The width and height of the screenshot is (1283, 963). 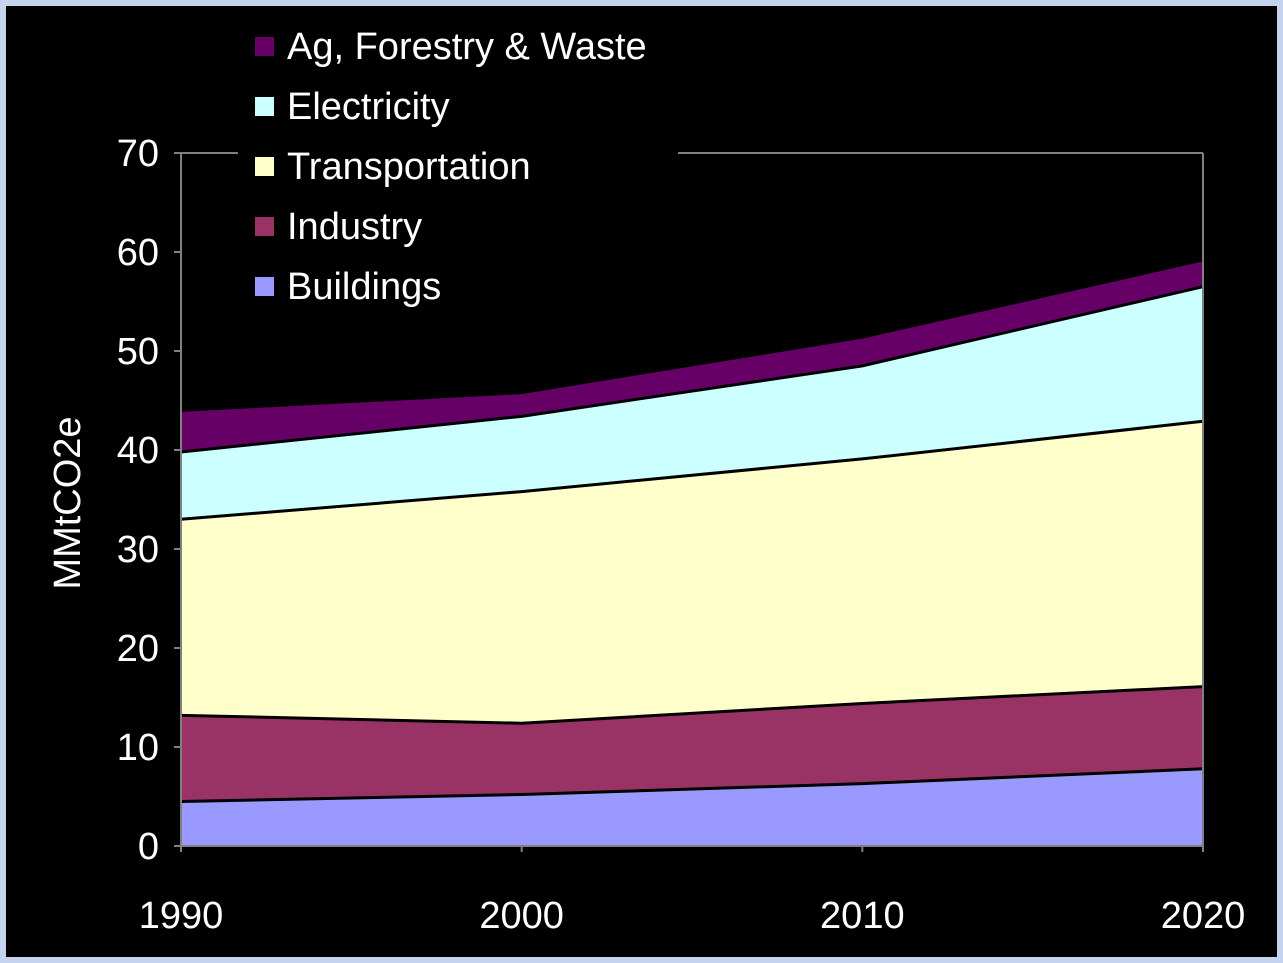 I want to click on x-tick-label: 2010, so click(x=862, y=916).